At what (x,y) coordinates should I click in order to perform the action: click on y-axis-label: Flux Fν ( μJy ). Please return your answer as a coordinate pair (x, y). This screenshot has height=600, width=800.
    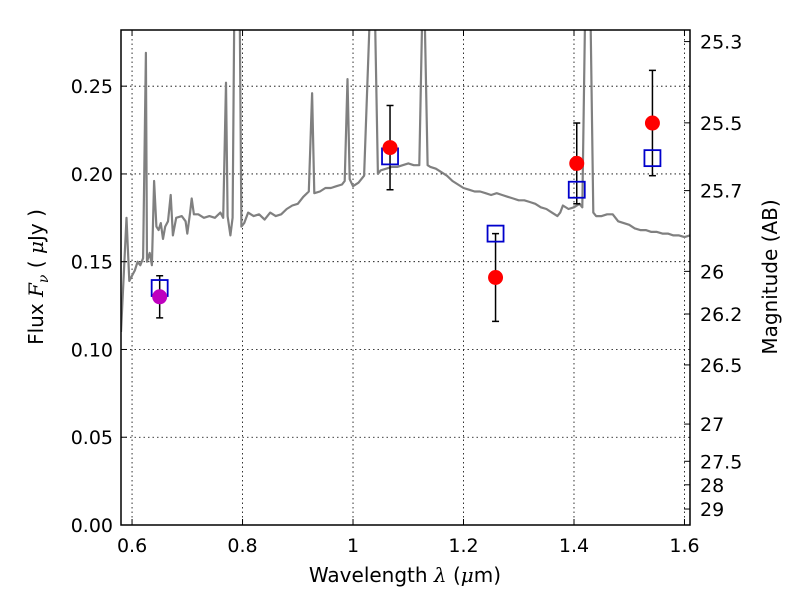
    Looking at the image, I should click on (38, 277).